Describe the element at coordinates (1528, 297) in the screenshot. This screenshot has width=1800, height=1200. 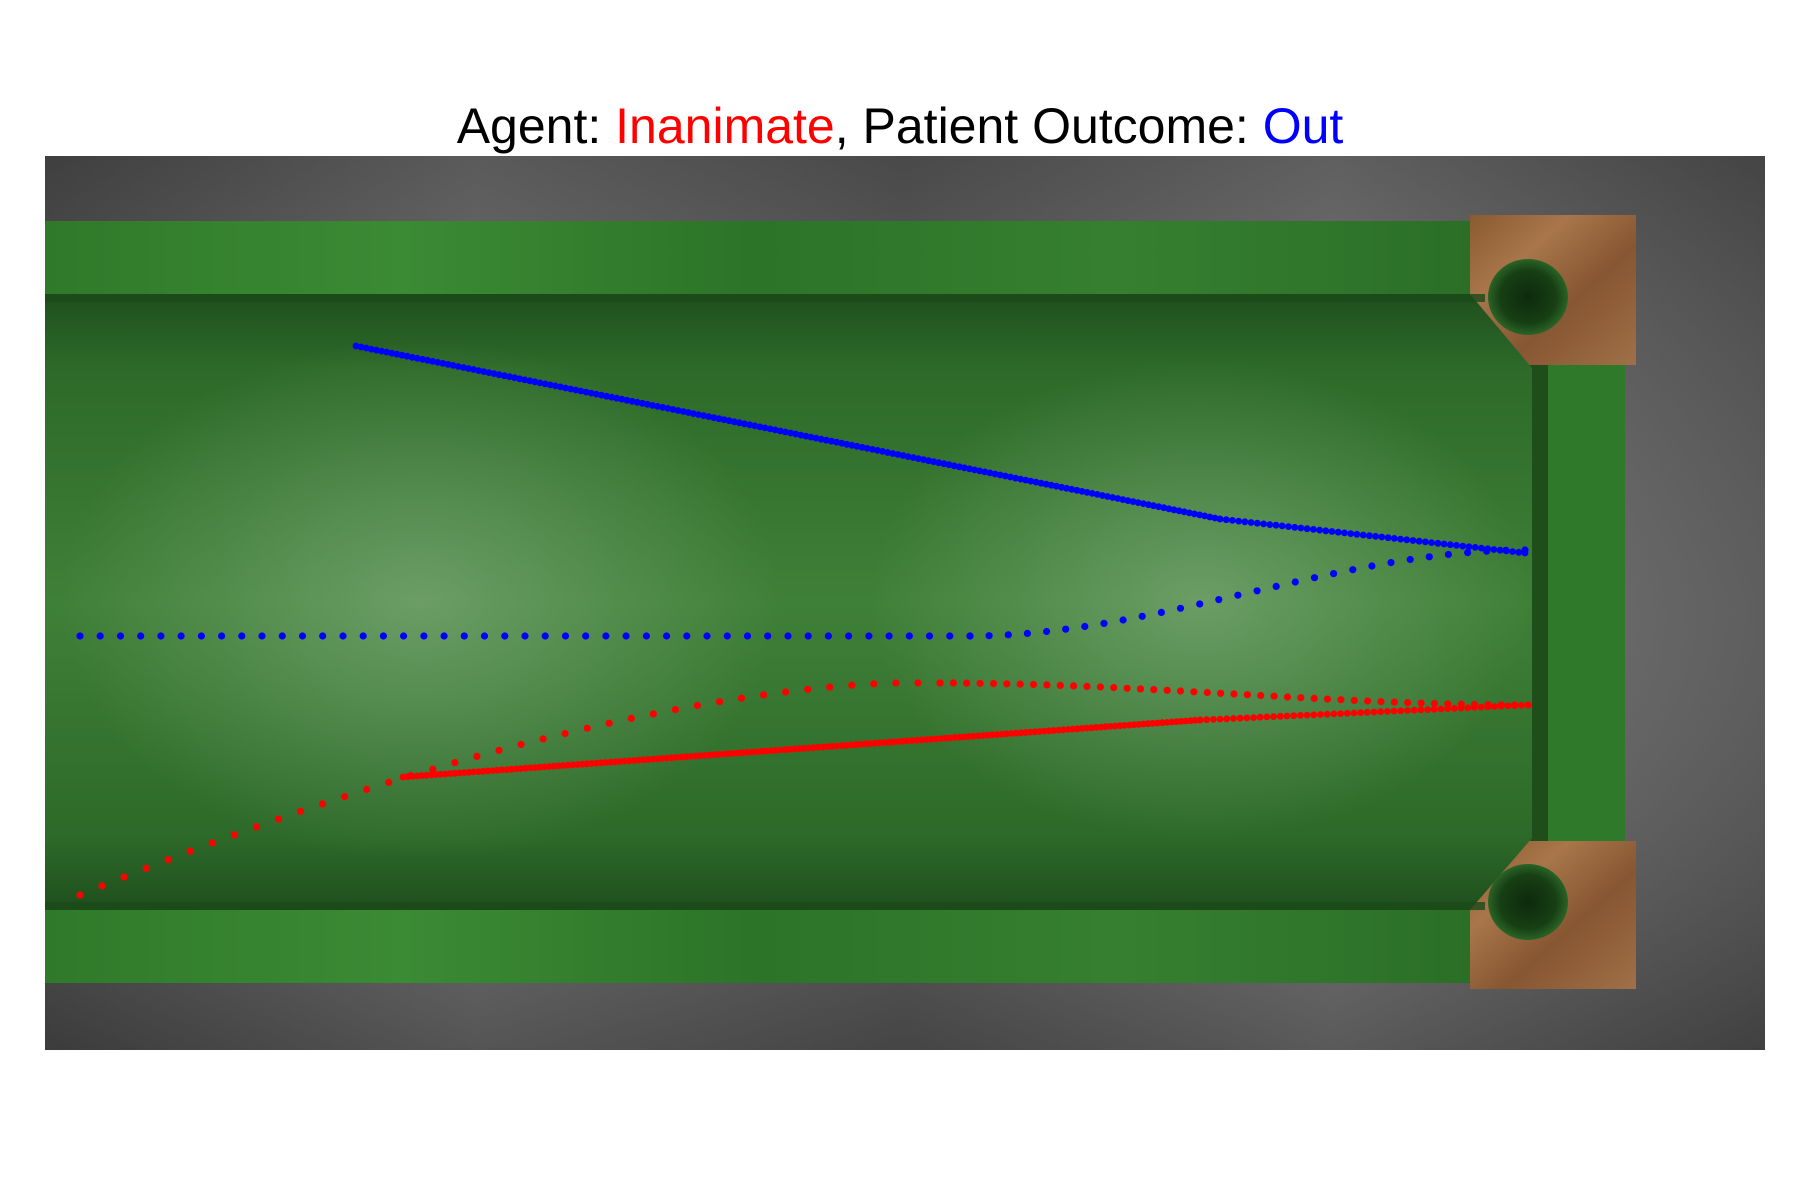
I see `pocket-top-right` at that location.